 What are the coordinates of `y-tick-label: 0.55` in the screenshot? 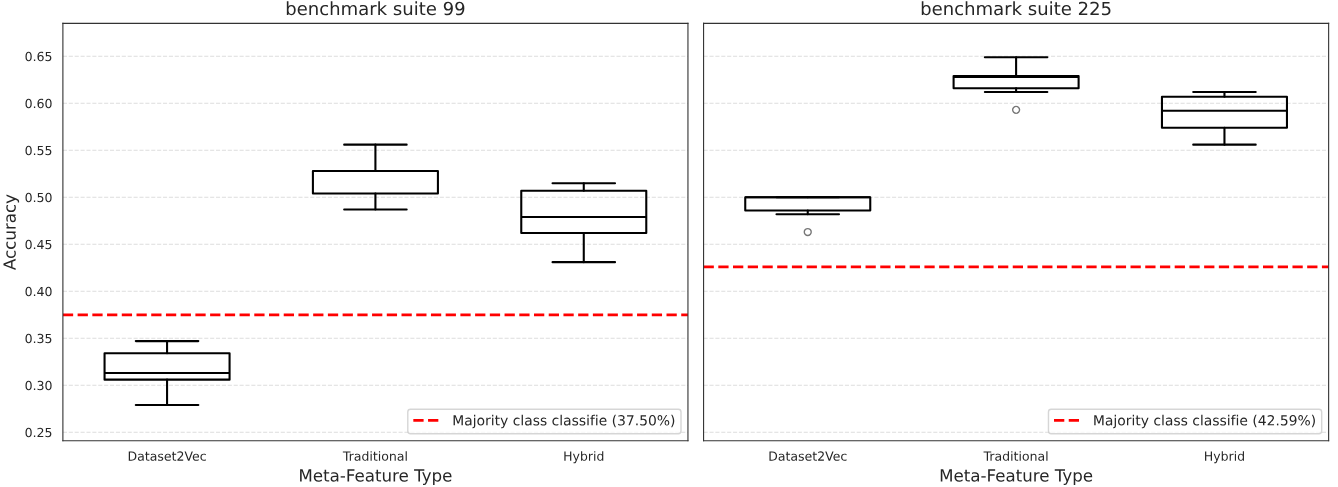 It's located at (38, 150).